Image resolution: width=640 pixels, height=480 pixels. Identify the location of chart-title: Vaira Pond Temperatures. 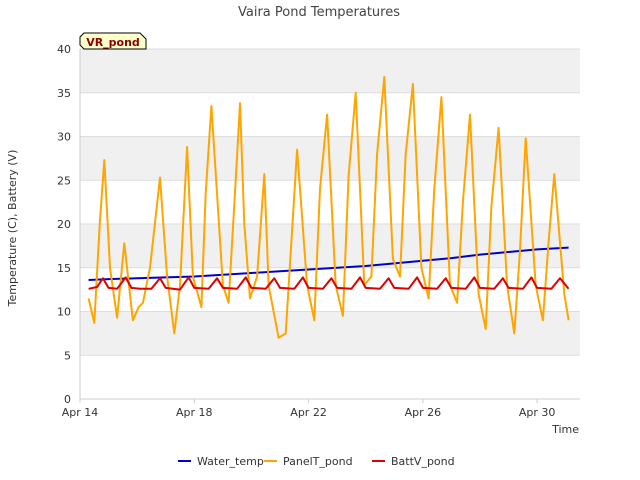
(319, 12).